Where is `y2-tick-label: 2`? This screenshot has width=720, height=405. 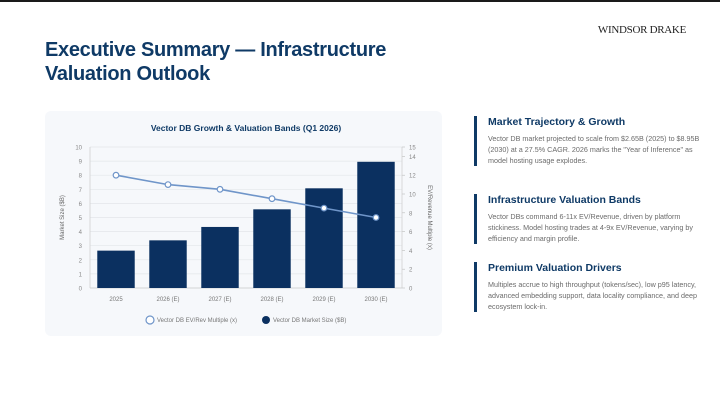 y2-tick-label: 2 is located at coordinates (411, 271).